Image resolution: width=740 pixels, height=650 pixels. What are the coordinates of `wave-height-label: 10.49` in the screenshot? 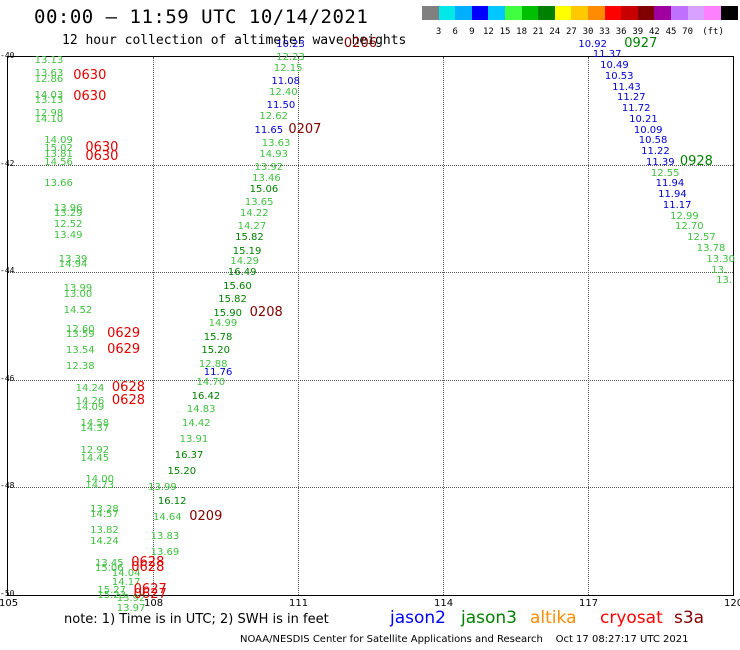 It's located at (614, 66).